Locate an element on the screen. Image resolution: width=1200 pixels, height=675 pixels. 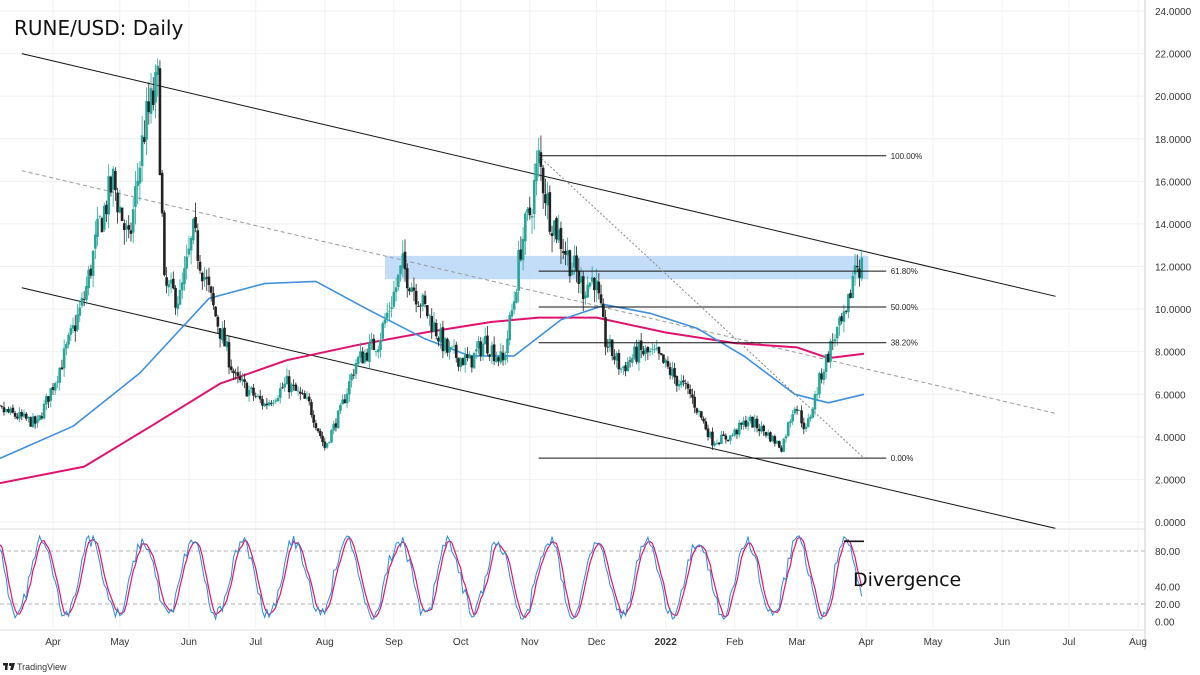
y-tick-label: 8.0000 is located at coordinates (1170, 353).